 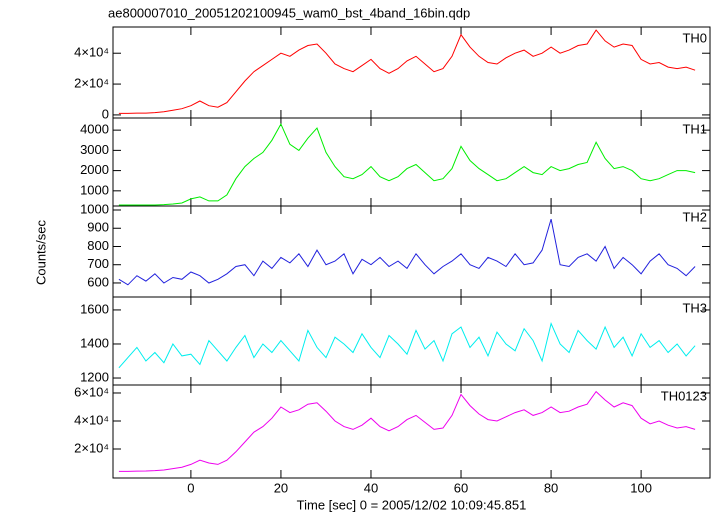 What do you see at coordinates (94, 376) in the screenshot?
I see `y-tick-label: 1200` at bounding box center [94, 376].